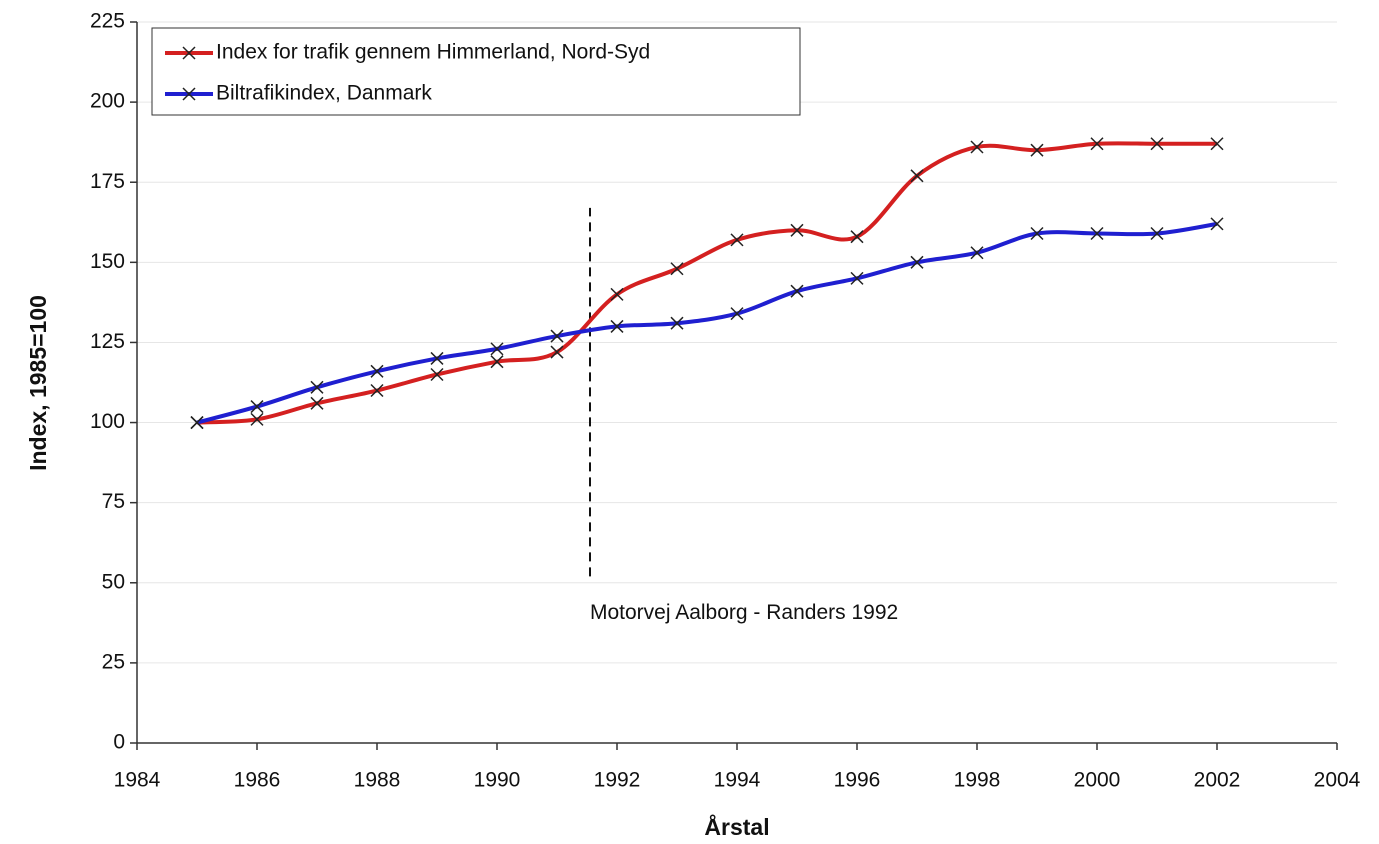  What do you see at coordinates (107, 181) in the screenshot?
I see `y-tick-label: 175` at bounding box center [107, 181].